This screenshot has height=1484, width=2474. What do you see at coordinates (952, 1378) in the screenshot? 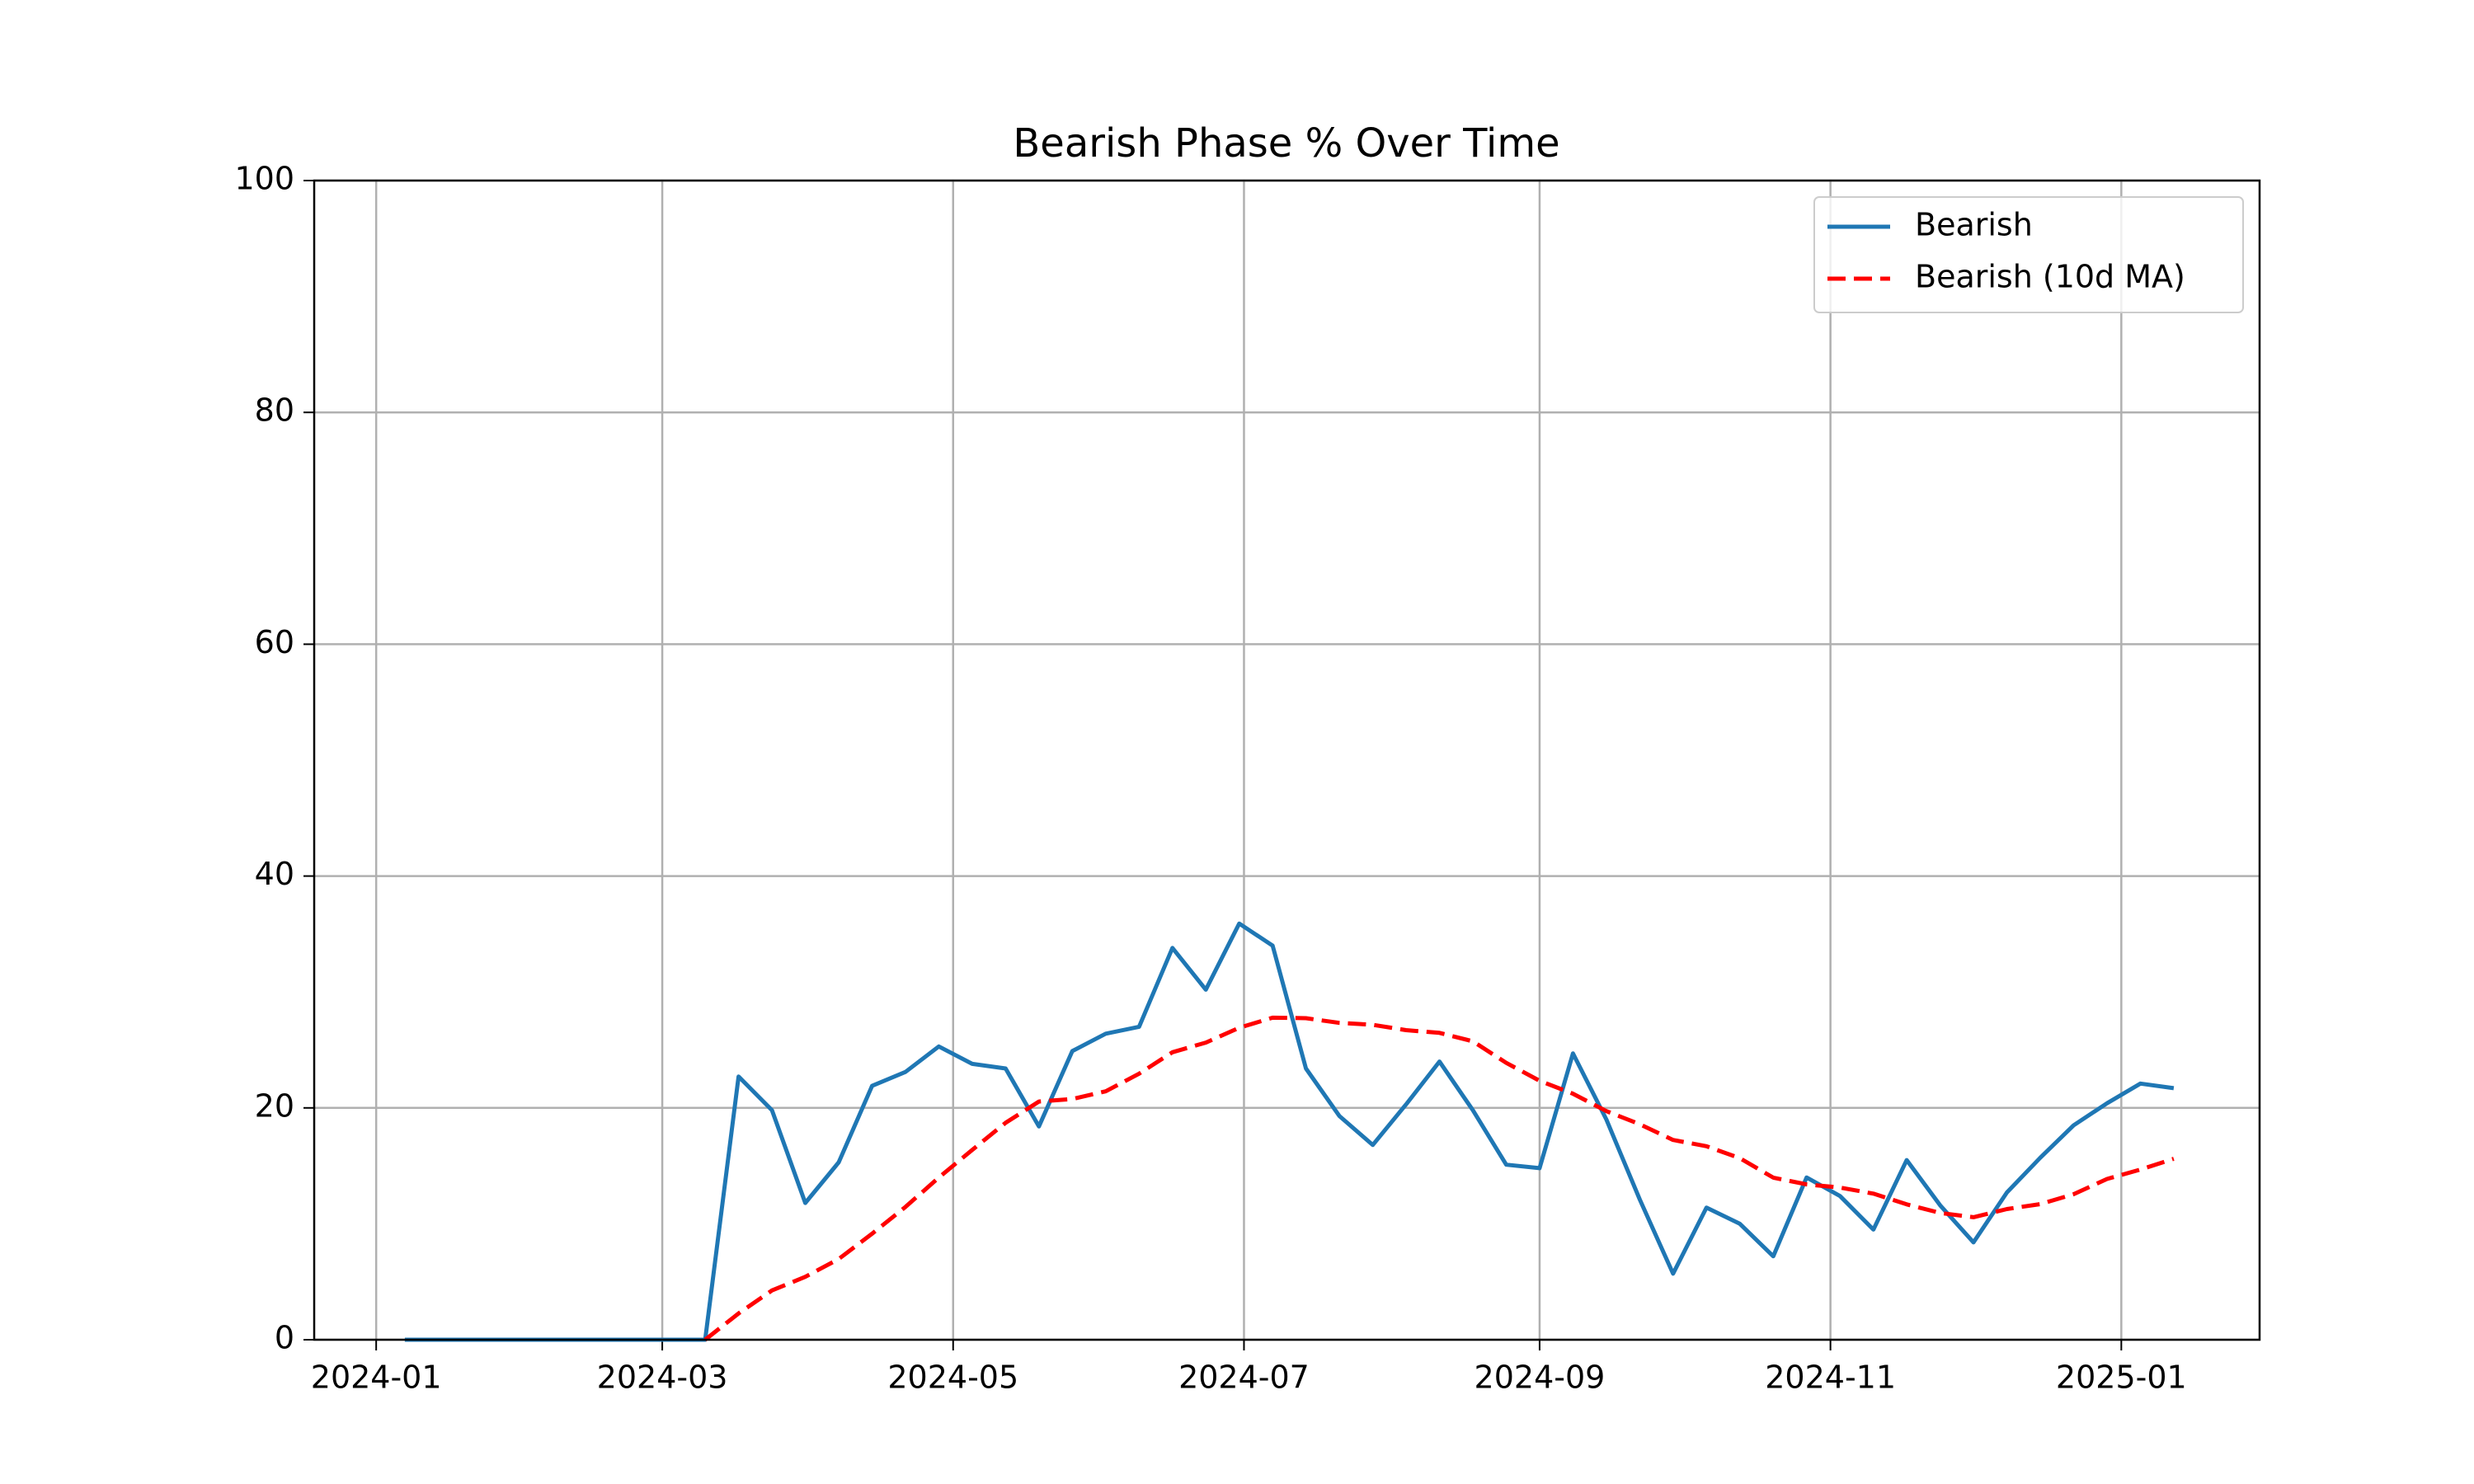
I see `x-tick-label: 2024-05` at bounding box center [952, 1378].